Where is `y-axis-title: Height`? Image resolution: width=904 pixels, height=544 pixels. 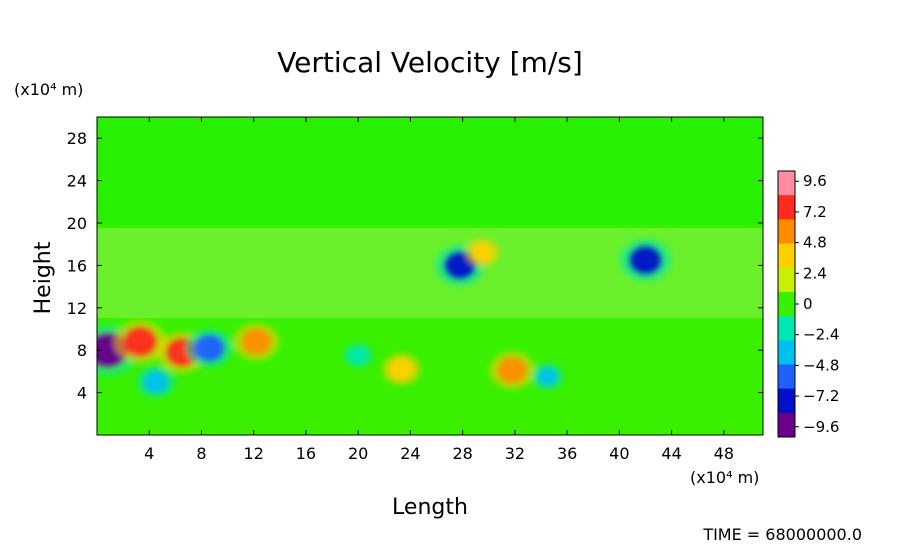
y-axis-title: Height is located at coordinates (43, 277).